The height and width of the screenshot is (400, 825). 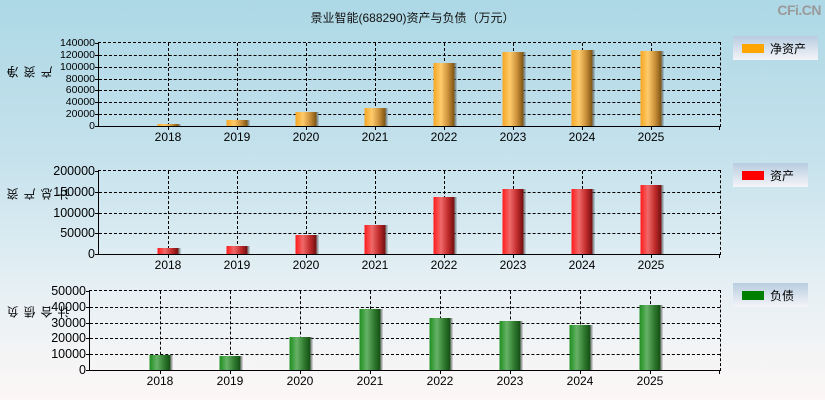 I want to click on total-liabilities-legend: 负债, so click(x=770, y=295).